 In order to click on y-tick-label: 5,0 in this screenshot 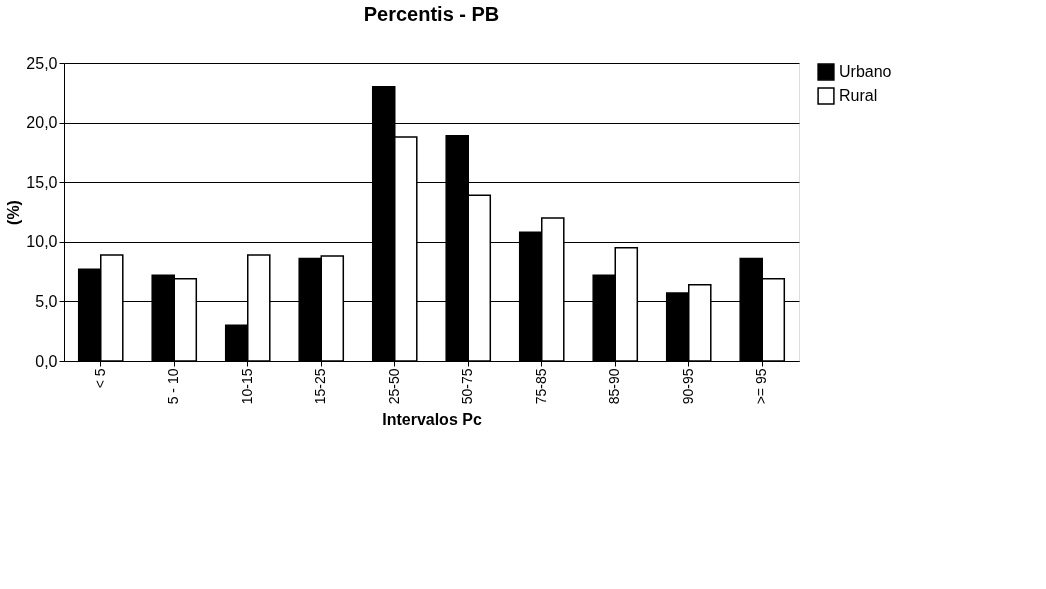, I will do `click(46, 301)`.